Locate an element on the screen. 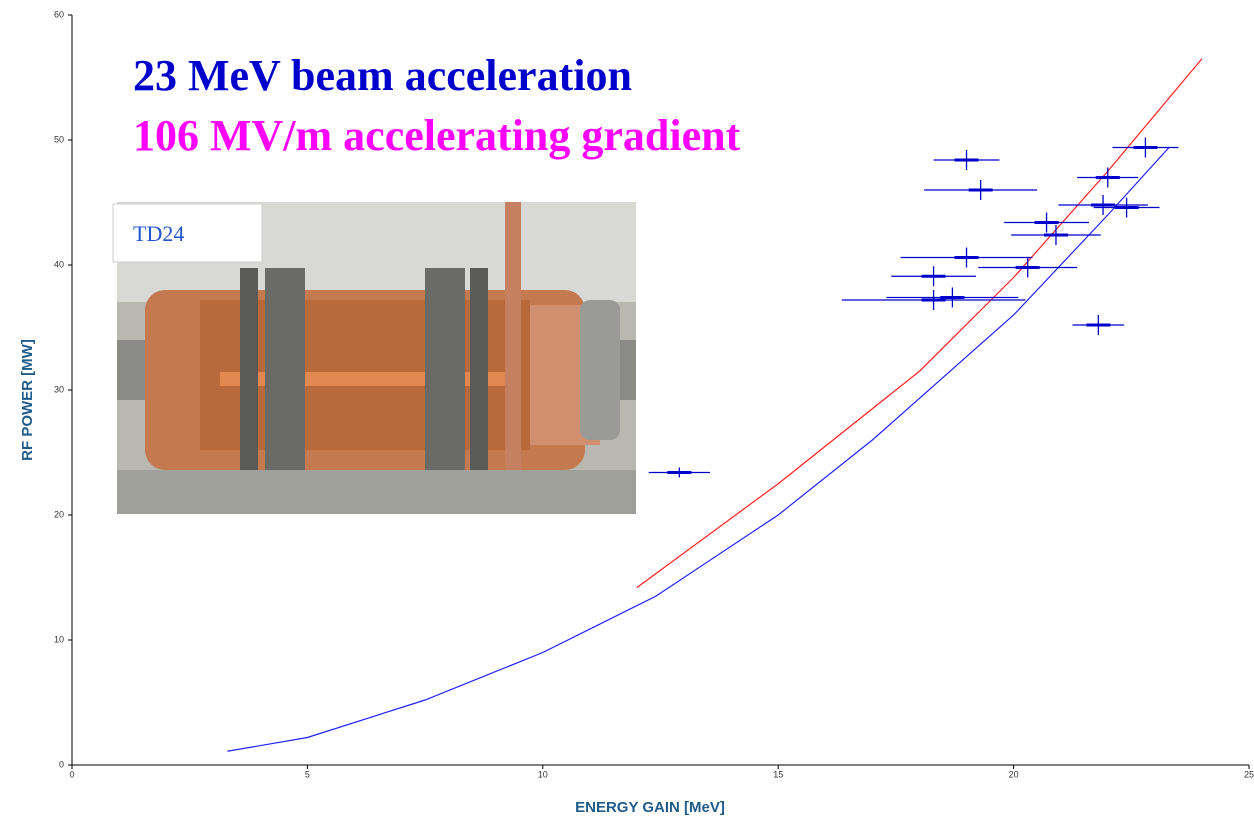 This screenshot has height=824, width=1254. y-axis-label: RF POWER [MW] is located at coordinates (27, 400).